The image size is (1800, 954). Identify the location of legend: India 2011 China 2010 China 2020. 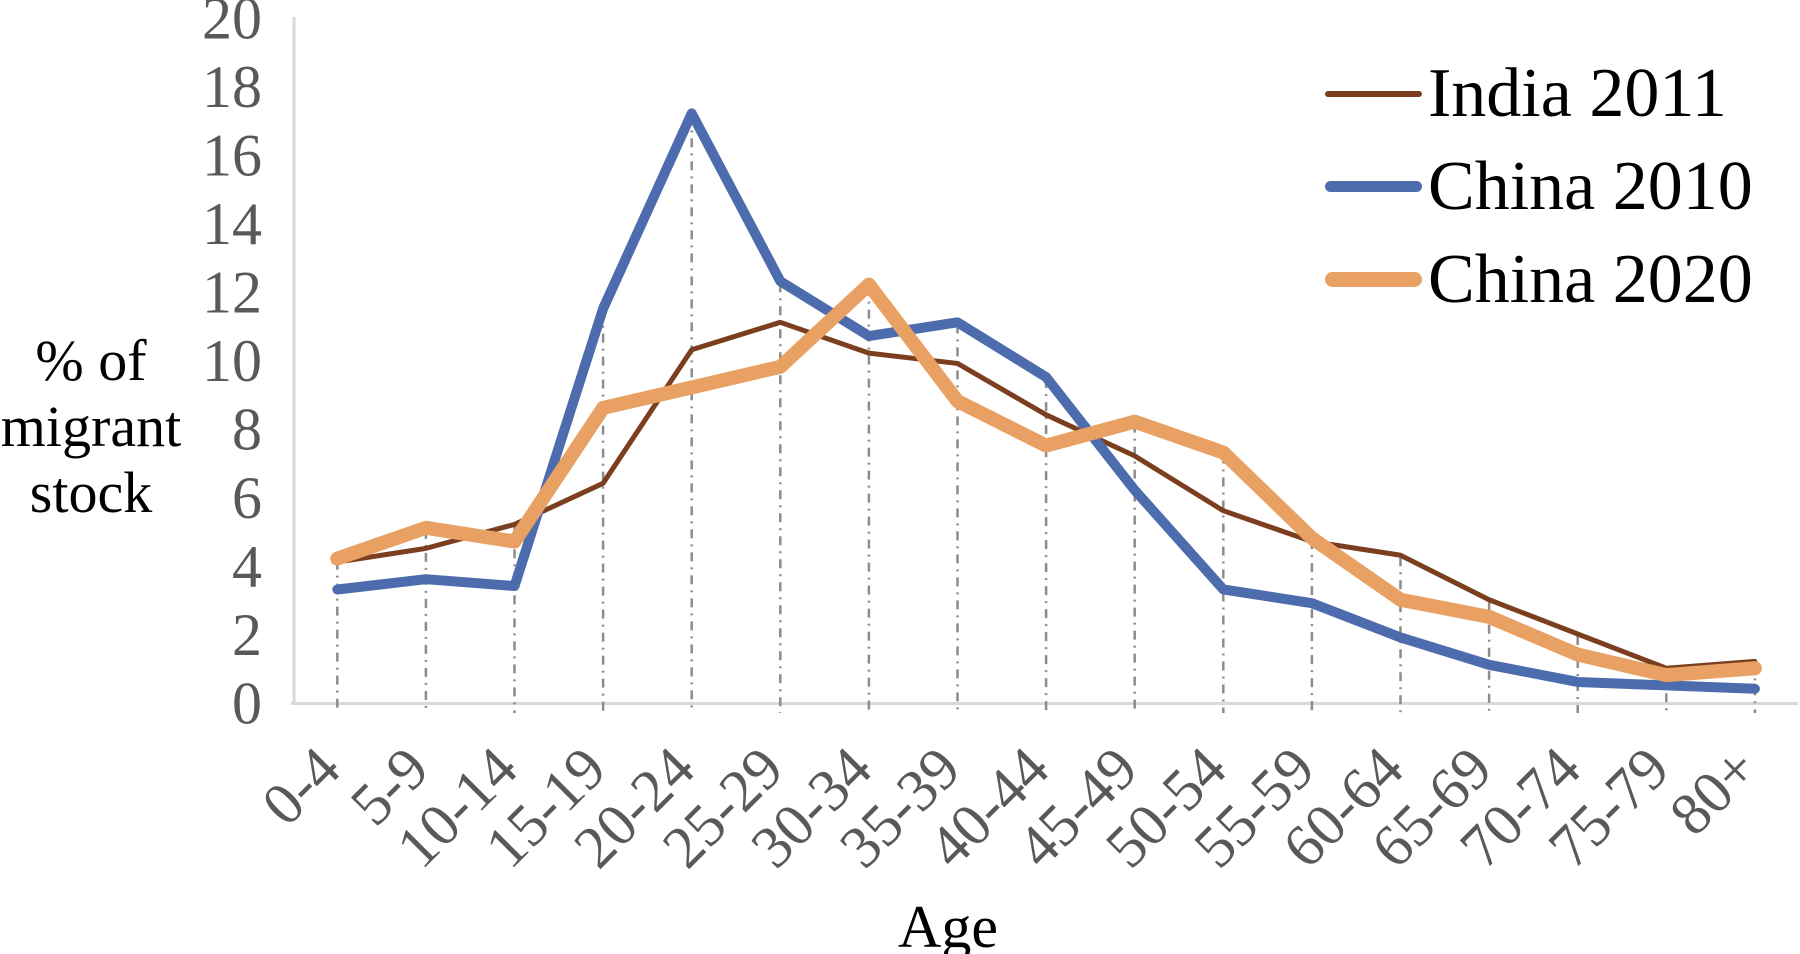
(1539, 186).